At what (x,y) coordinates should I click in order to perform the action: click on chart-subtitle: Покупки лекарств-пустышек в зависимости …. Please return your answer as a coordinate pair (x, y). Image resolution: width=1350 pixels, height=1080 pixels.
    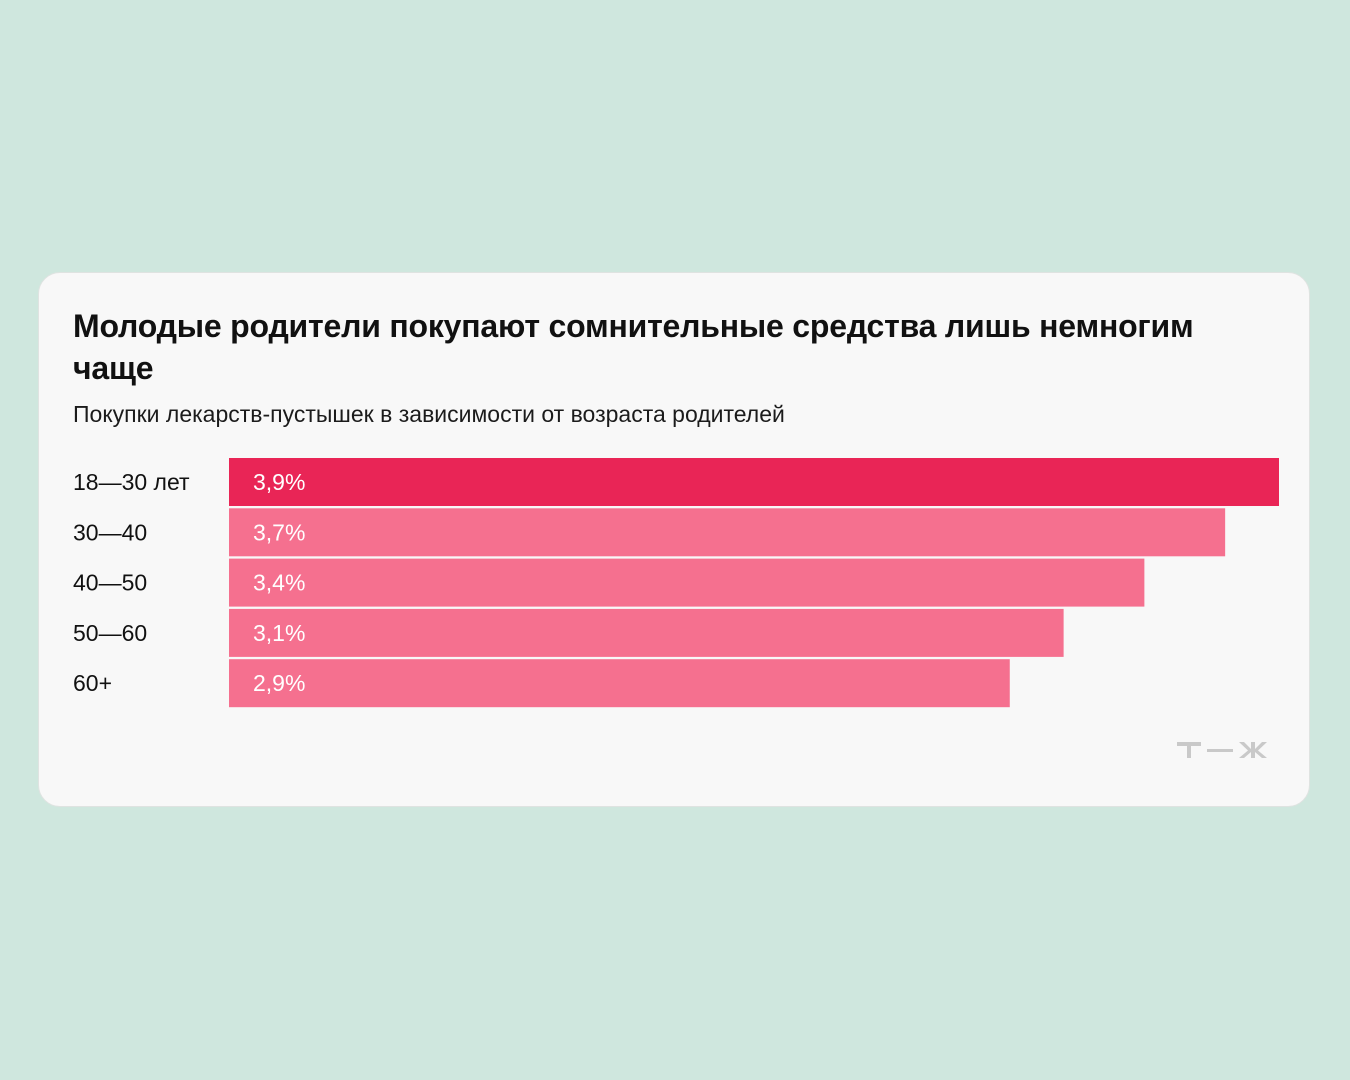
    Looking at the image, I should click on (429, 414).